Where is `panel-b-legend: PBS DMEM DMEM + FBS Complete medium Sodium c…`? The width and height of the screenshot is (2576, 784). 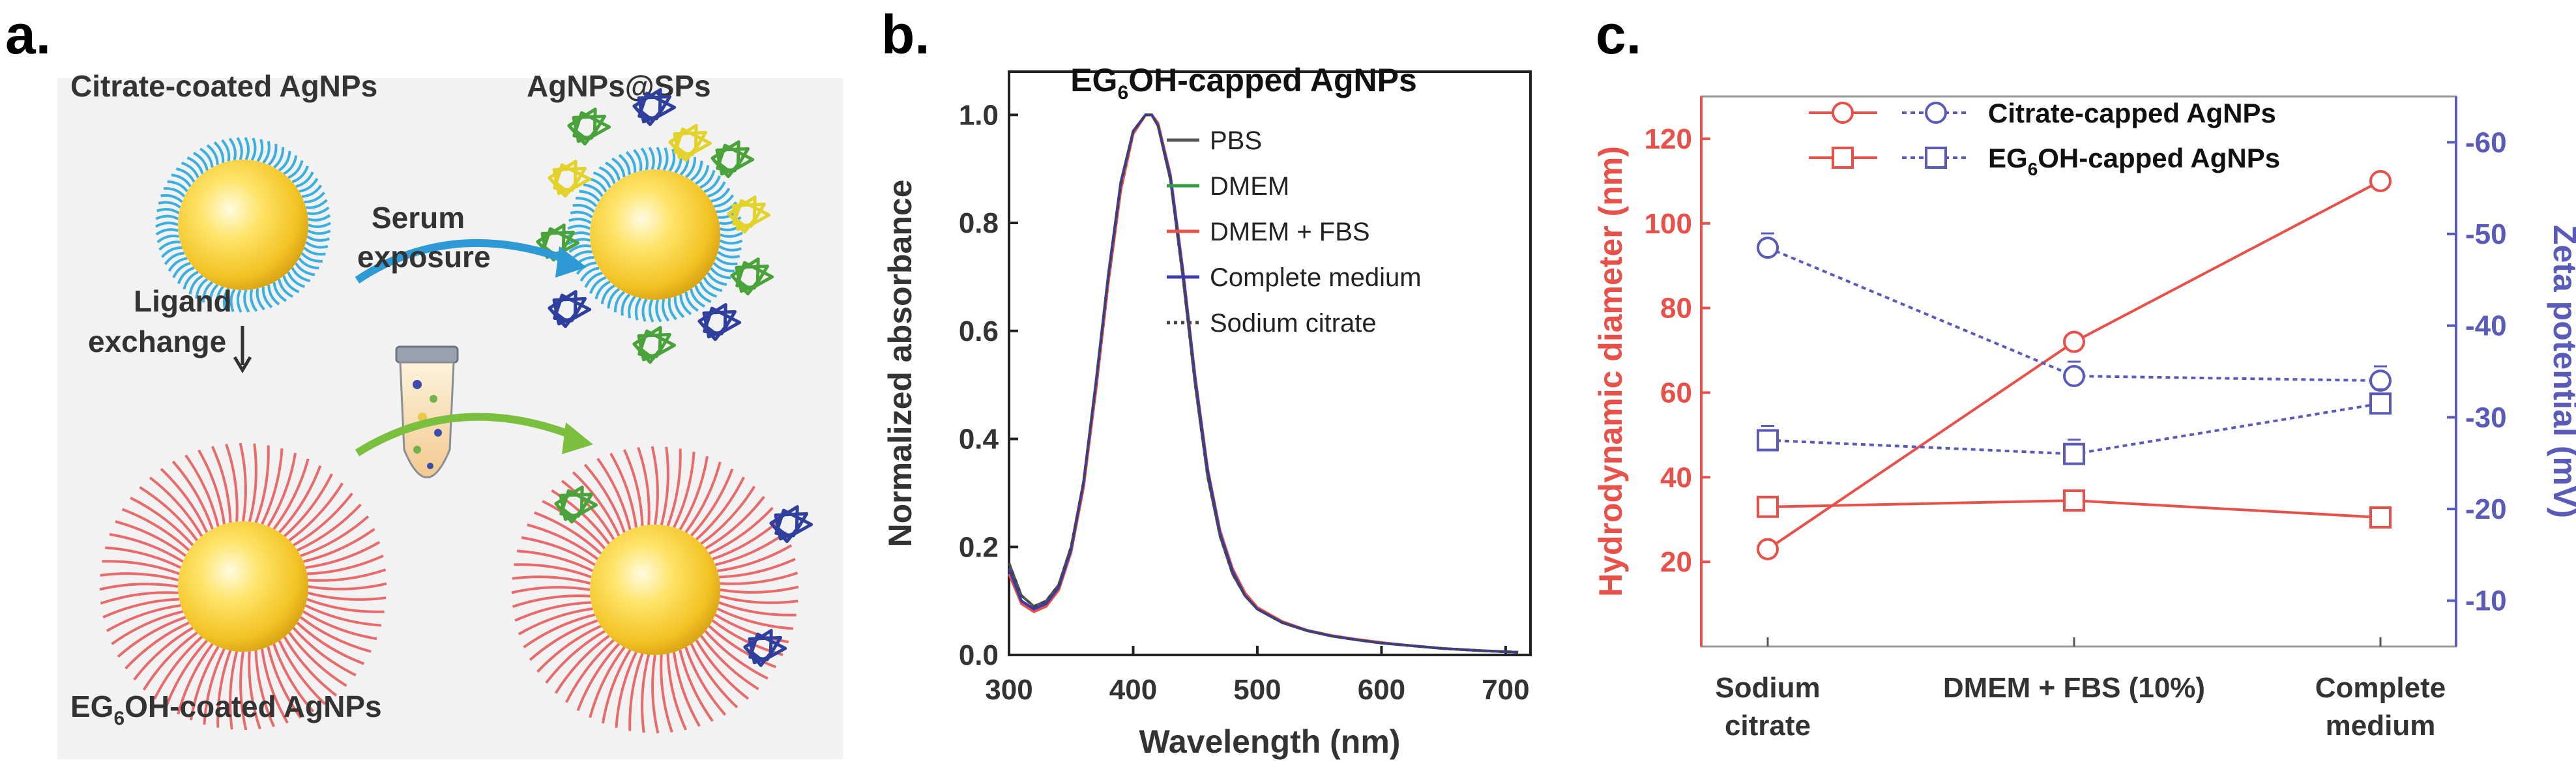 panel-b-legend: PBS DMEM DMEM + FBS Complete medium Sodium c… is located at coordinates (1294, 232).